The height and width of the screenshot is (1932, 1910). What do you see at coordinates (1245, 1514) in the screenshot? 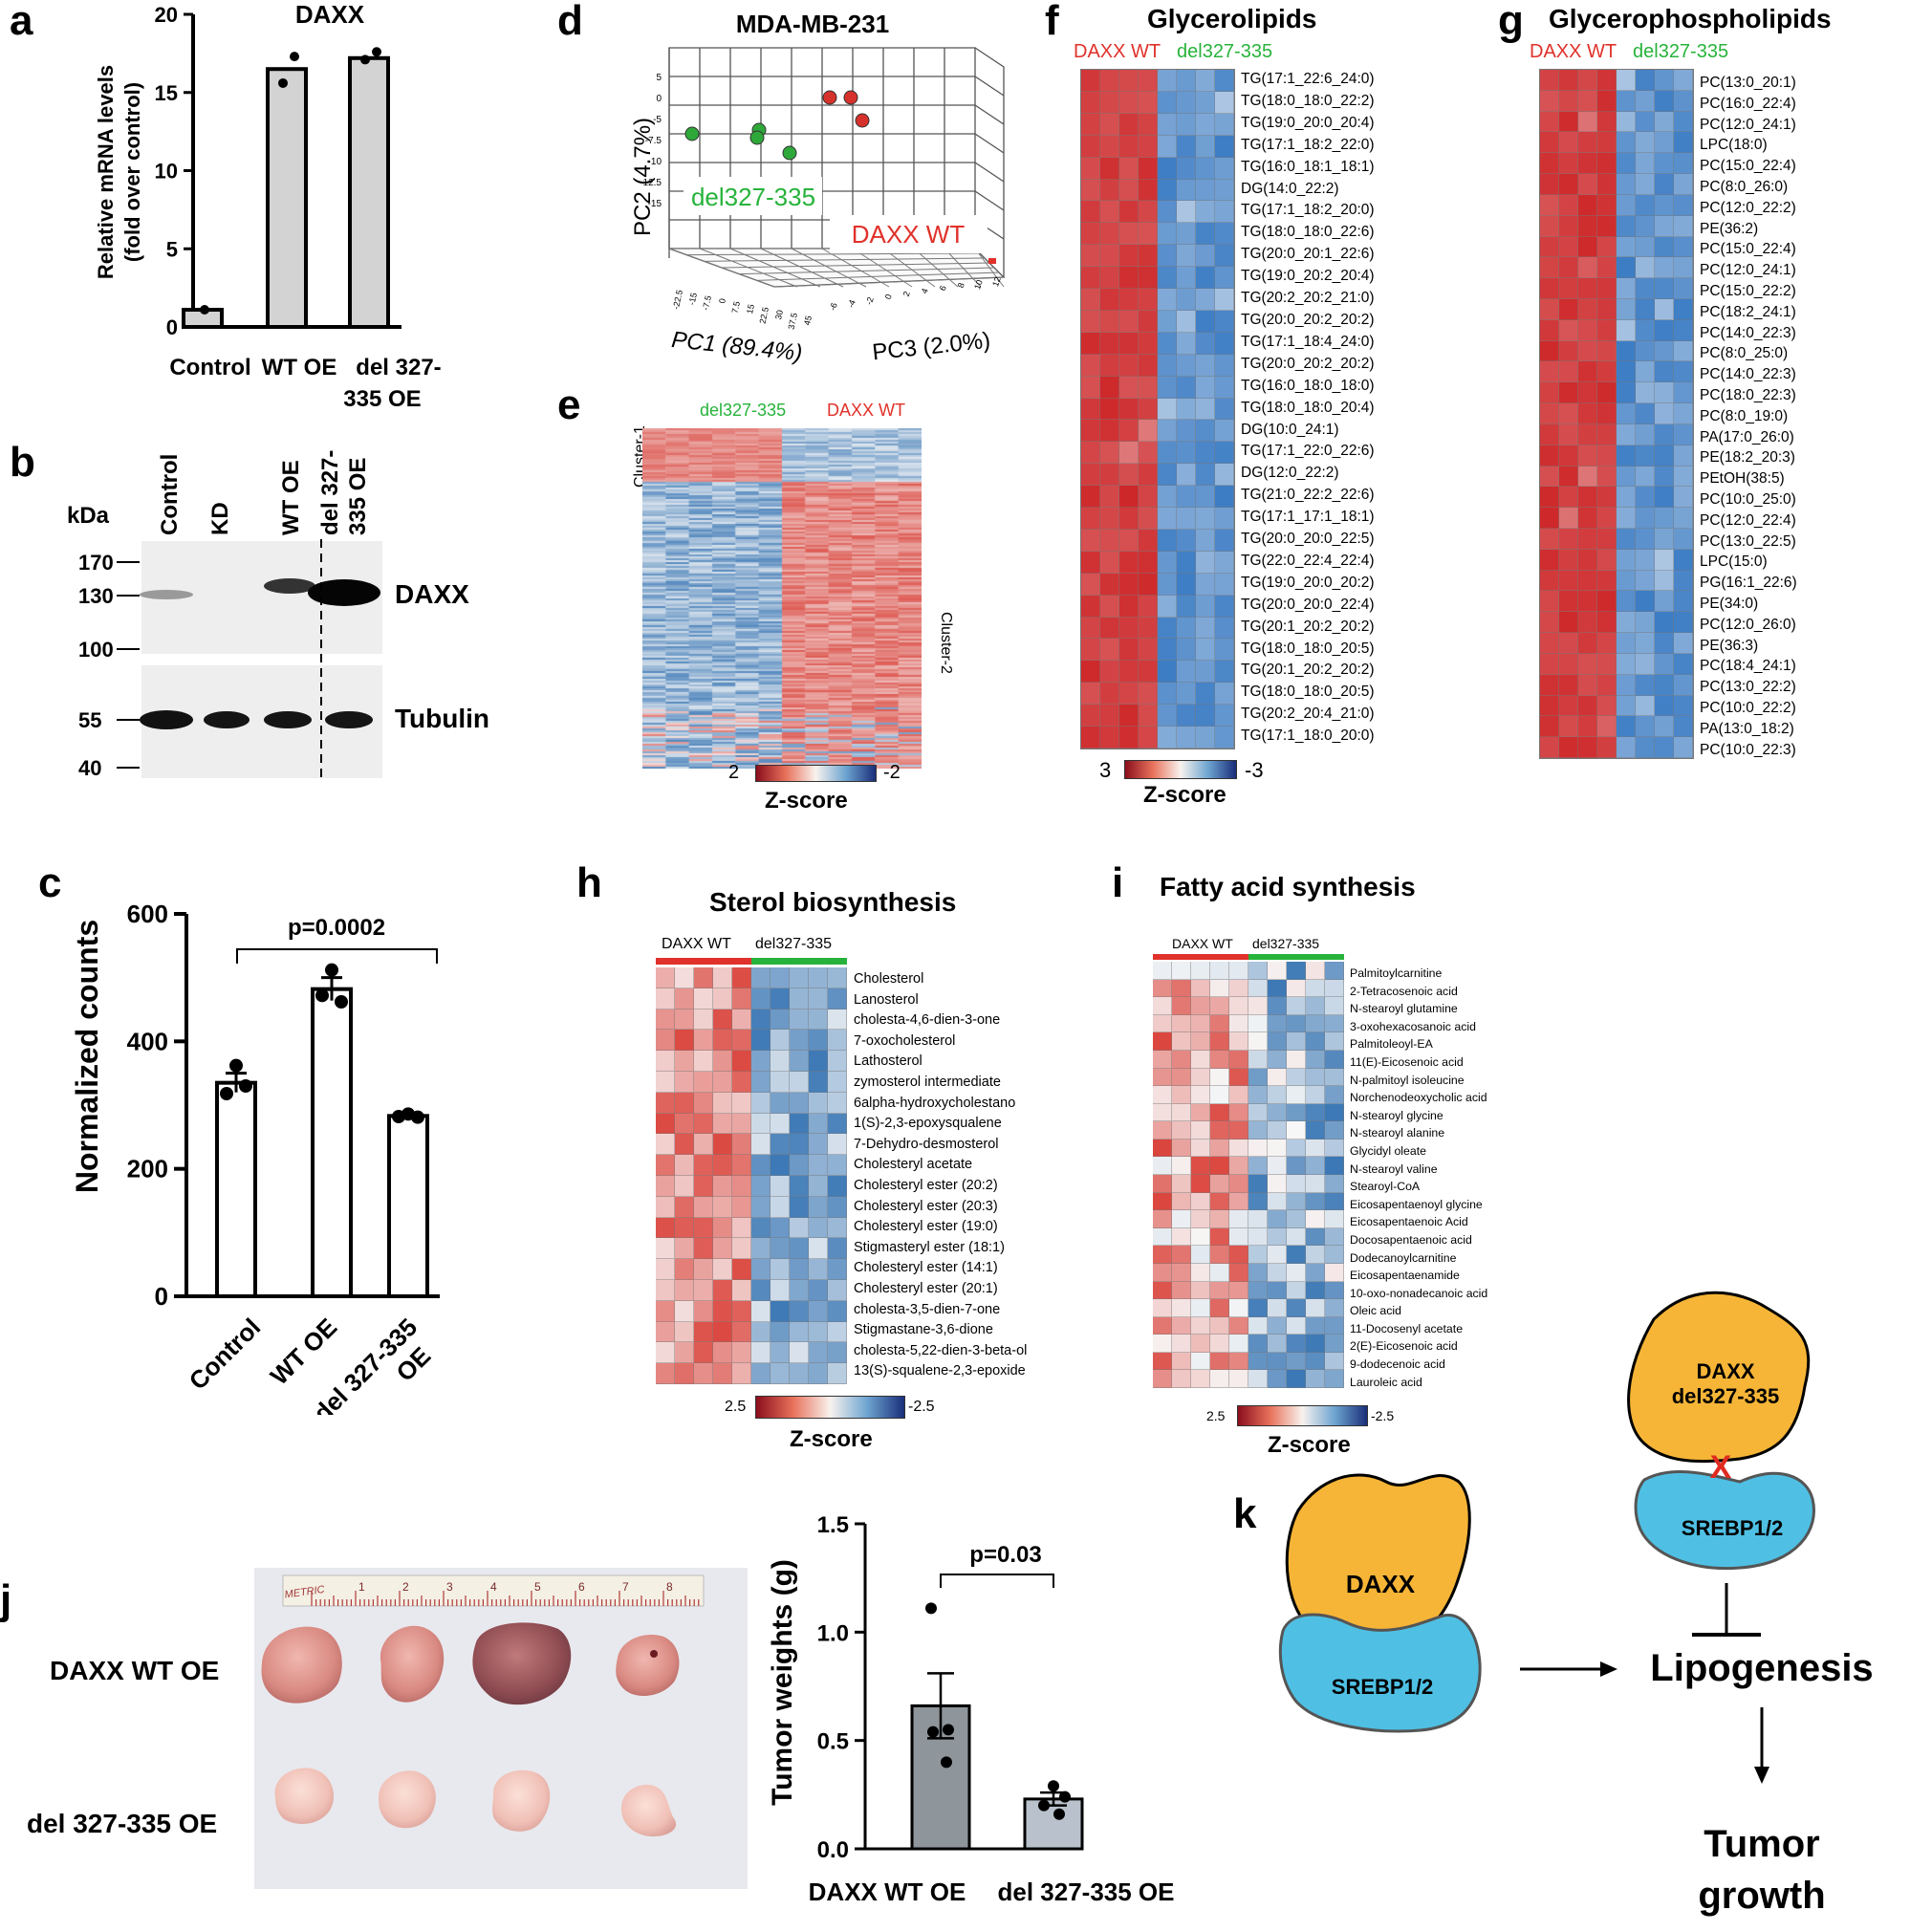
I see `panel-label-k: k` at bounding box center [1245, 1514].